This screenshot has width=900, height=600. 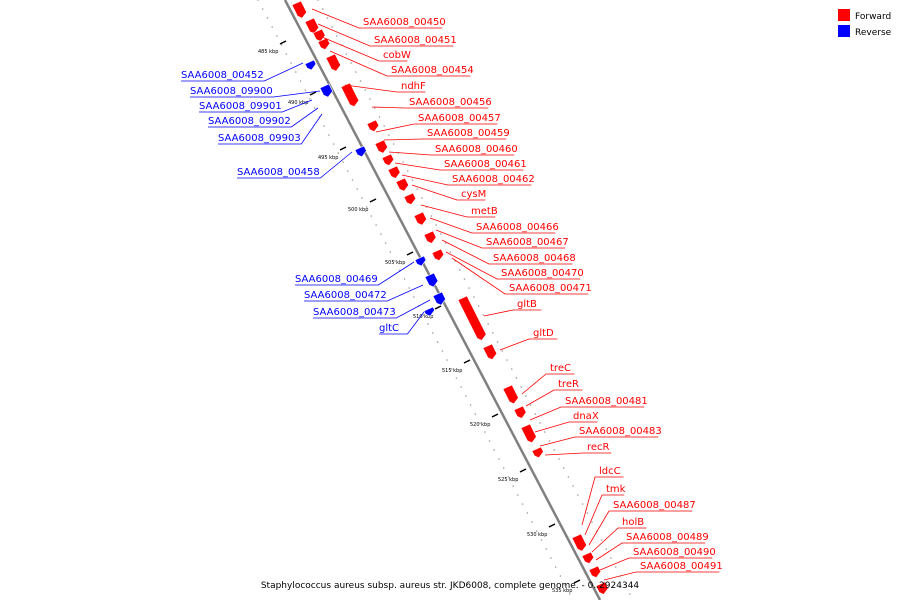 What do you see at coordinates (865, 23) in the screenshot?
I see `legend: Forward Reverse` at bounding box center [865, 23].